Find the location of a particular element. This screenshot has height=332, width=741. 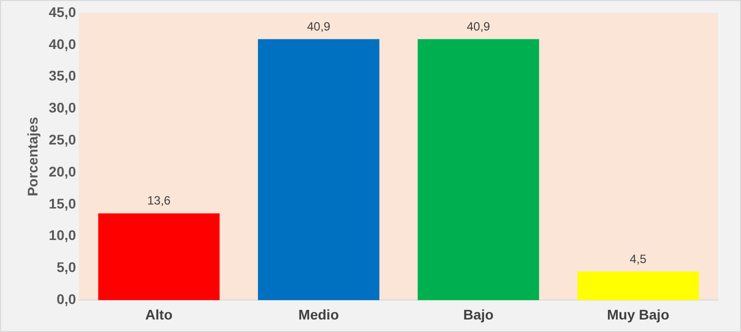

y-tick-label: 30,0 is located at coordinates (62, 108).